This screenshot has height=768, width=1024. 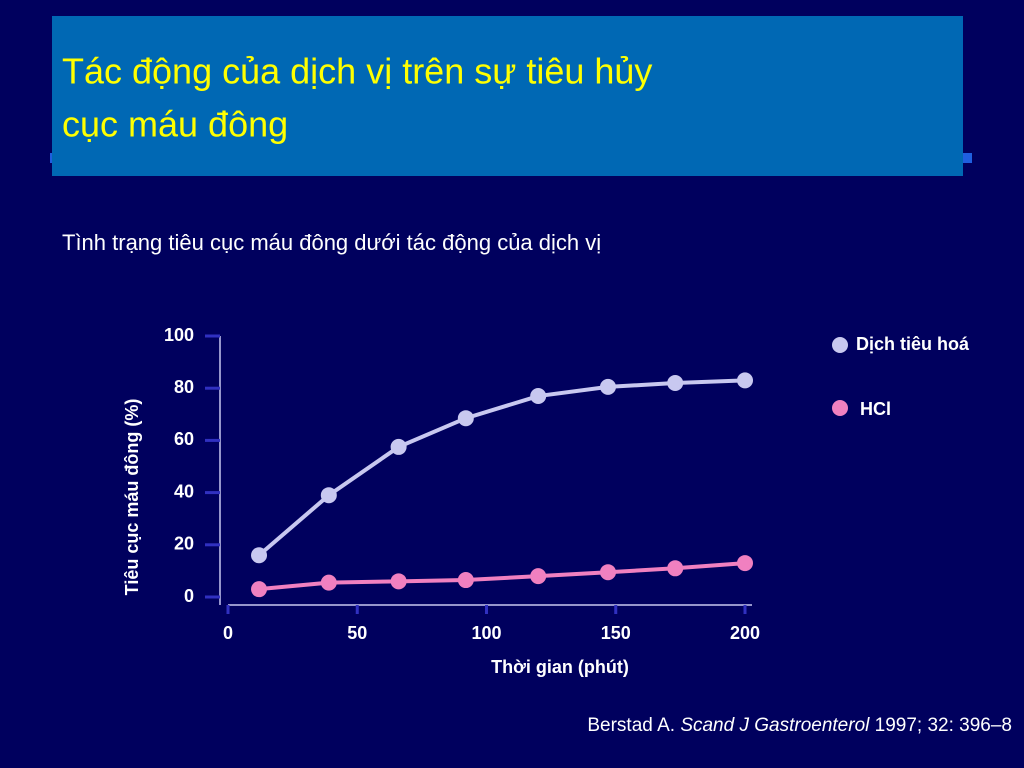 I want to click on y-tick-label: 0, so click(x=189, y=596).